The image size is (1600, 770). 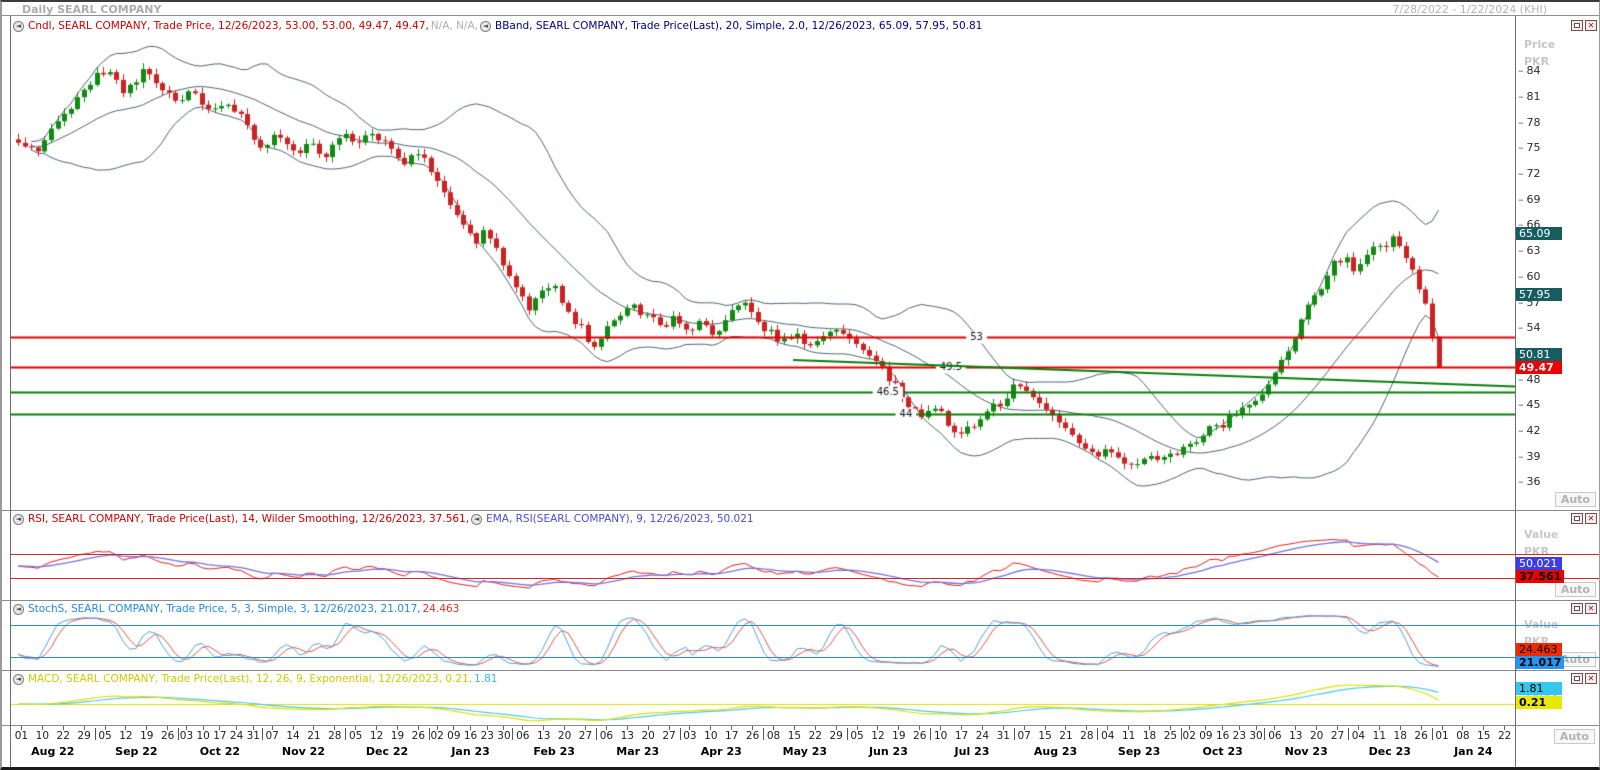 What do you see at coordinates (1170, 735) in the screenshot?
I see `day-tick-label: 25` at bounding box center [1170, 735].